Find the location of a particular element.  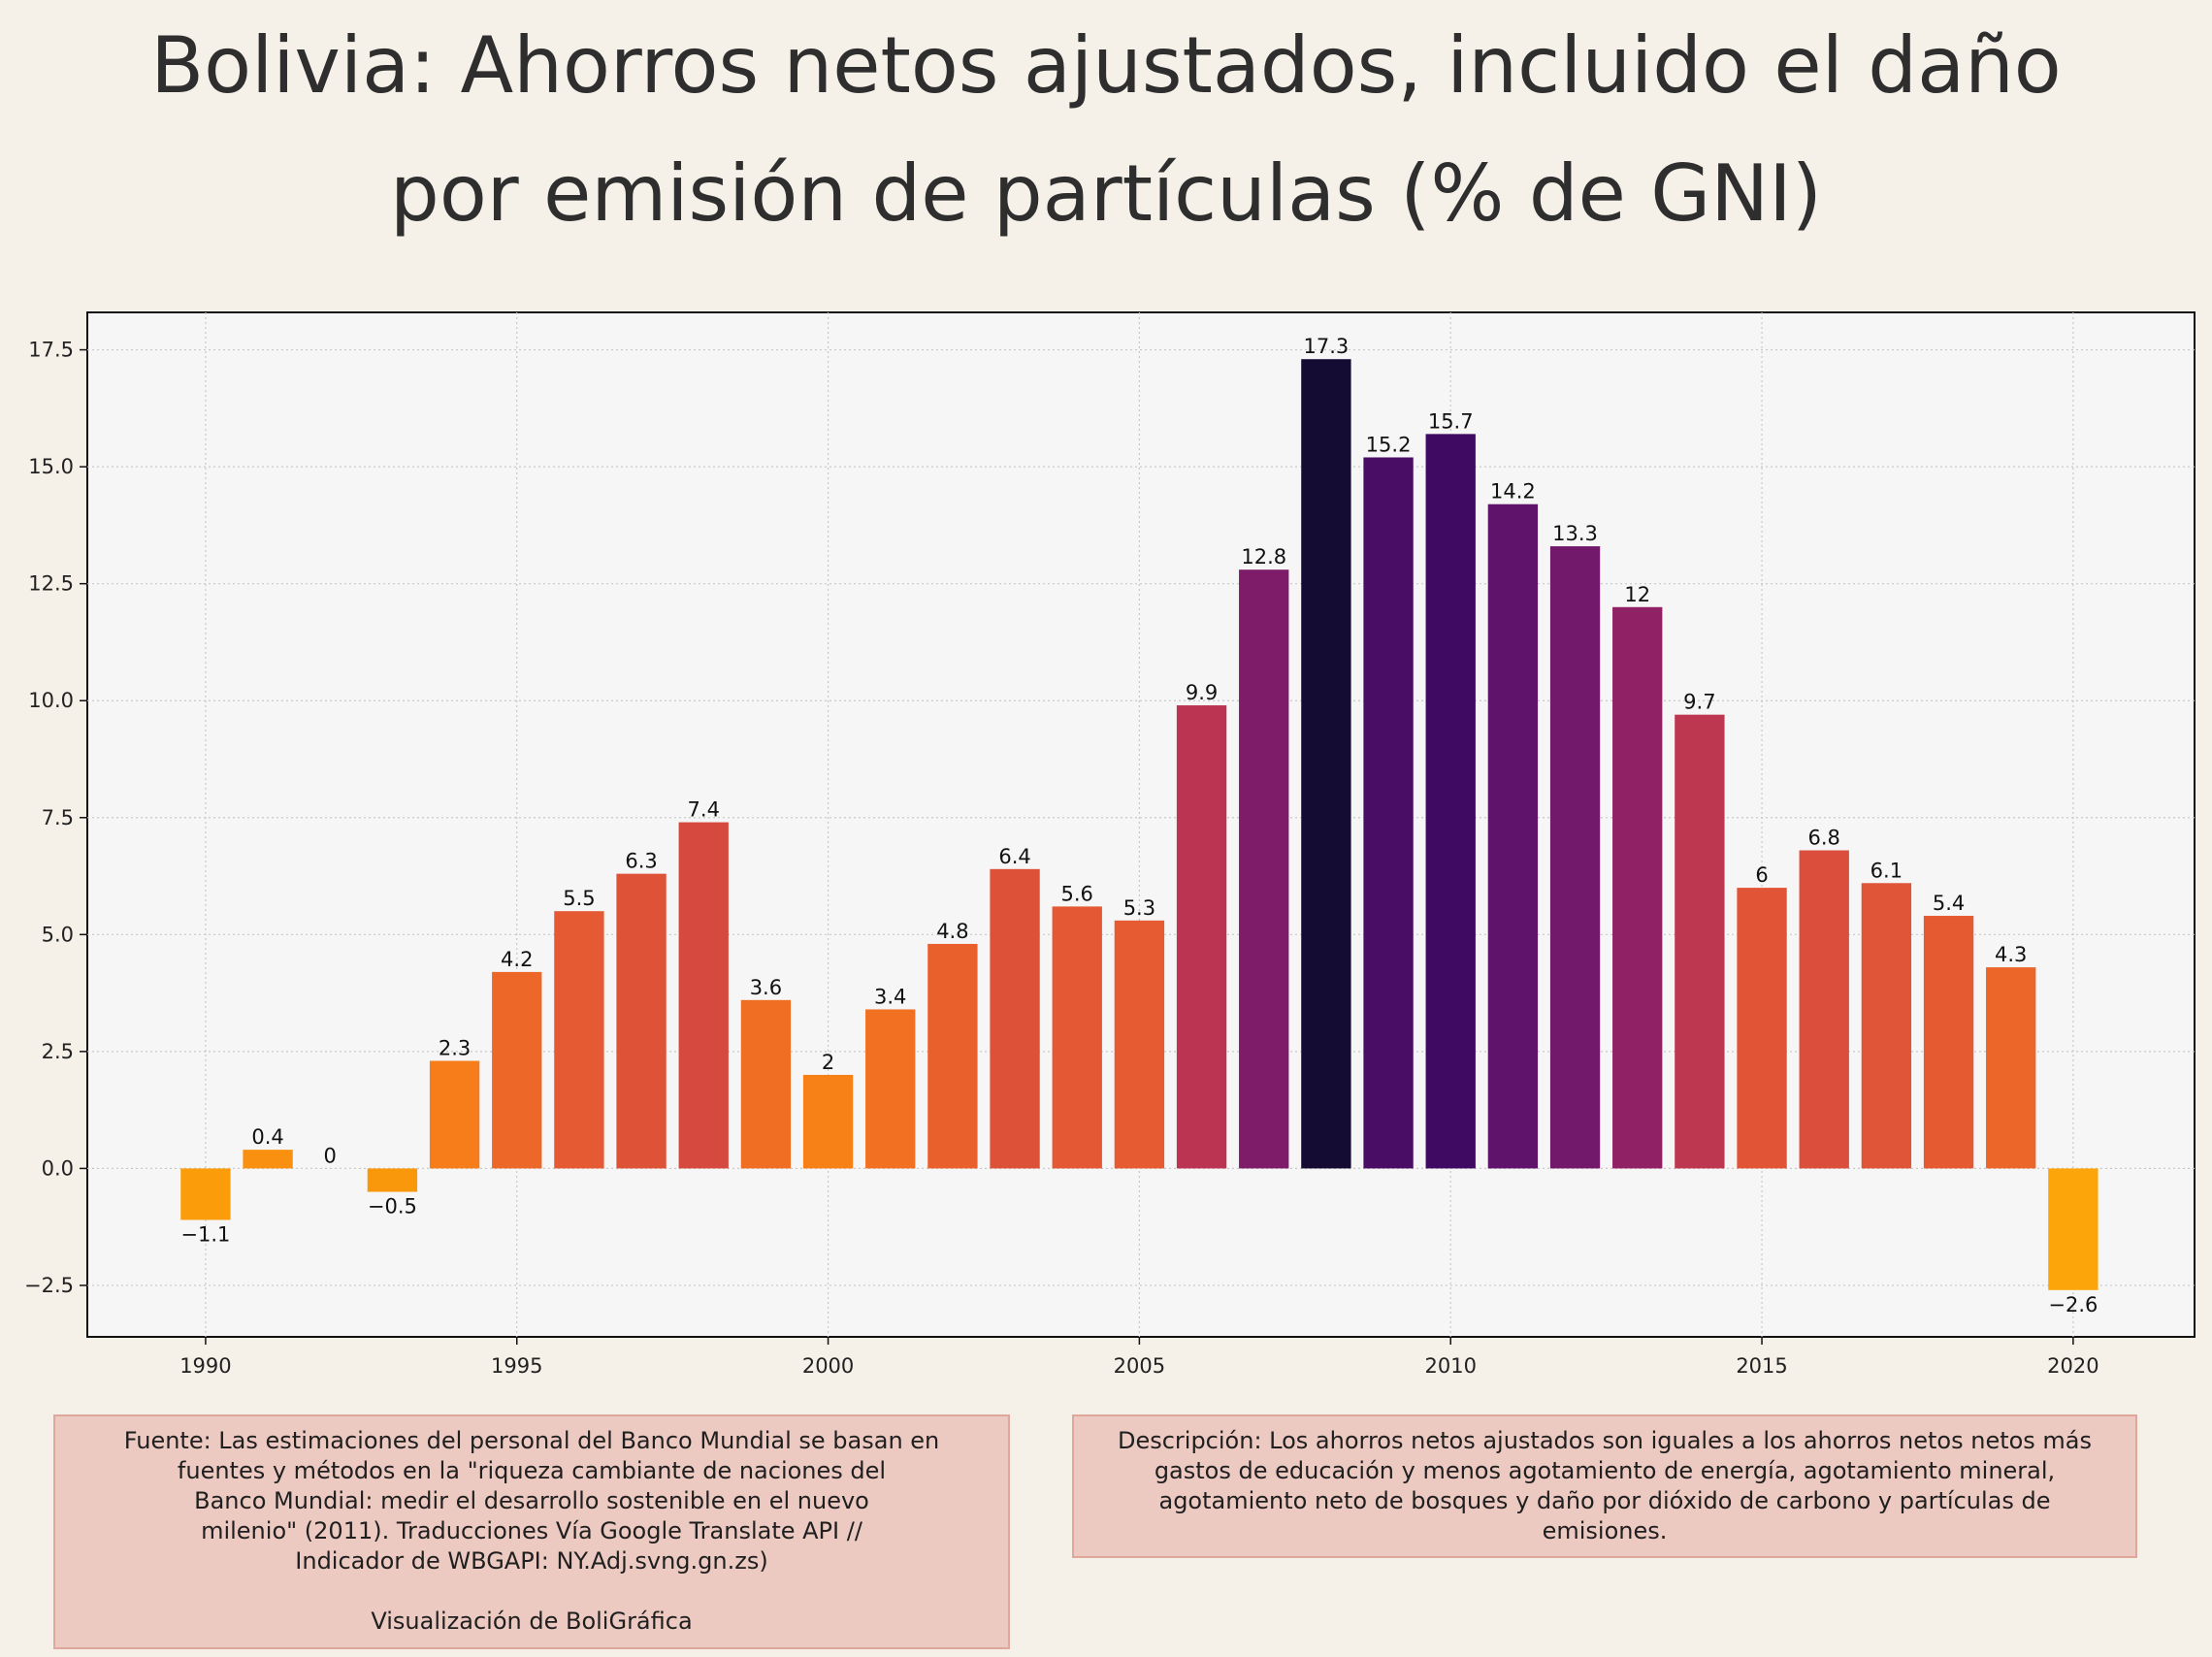

data-label-1992: 0 is located at coordinates (330, 1155).